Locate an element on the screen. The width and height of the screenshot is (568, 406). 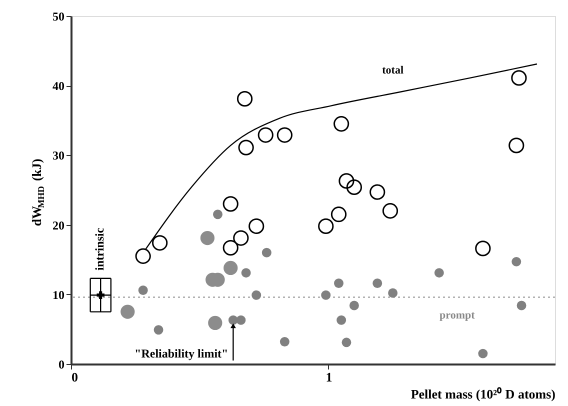
annotation: intrinsic is located at coordinates (99, 248).